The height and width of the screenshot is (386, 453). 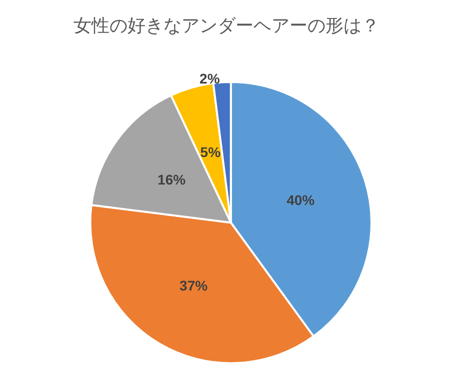 What do you see at coordinates (194, 286) in the screenshot?
I see `data-label: 37%` at bounding box center [194, 286].